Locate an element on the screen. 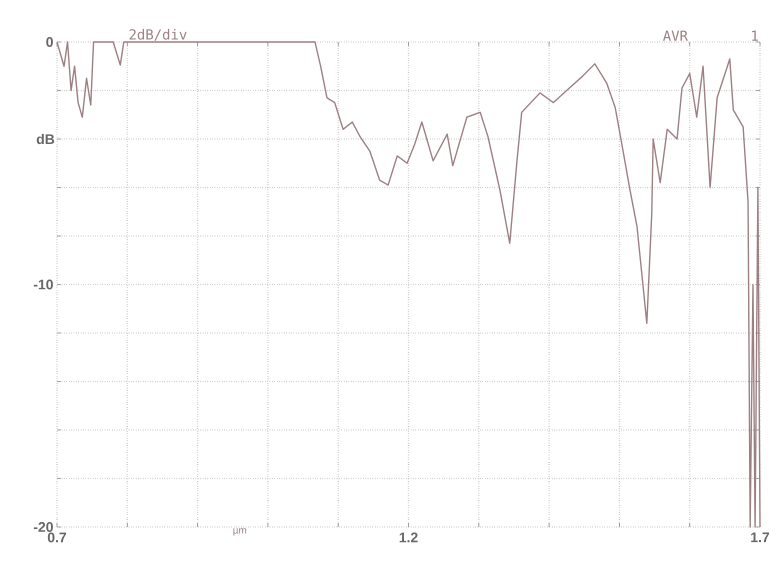  y-axis-title: dB is located at coordinates (45, 139).